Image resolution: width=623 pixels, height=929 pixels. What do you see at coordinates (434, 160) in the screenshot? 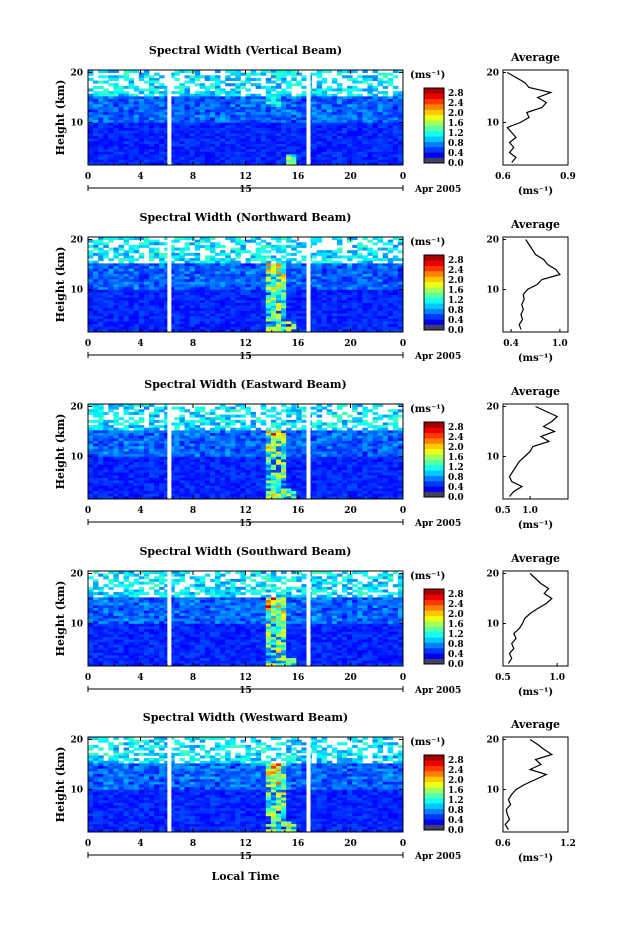
I see `colorbar-swatch` at bounding box center [434, 160].